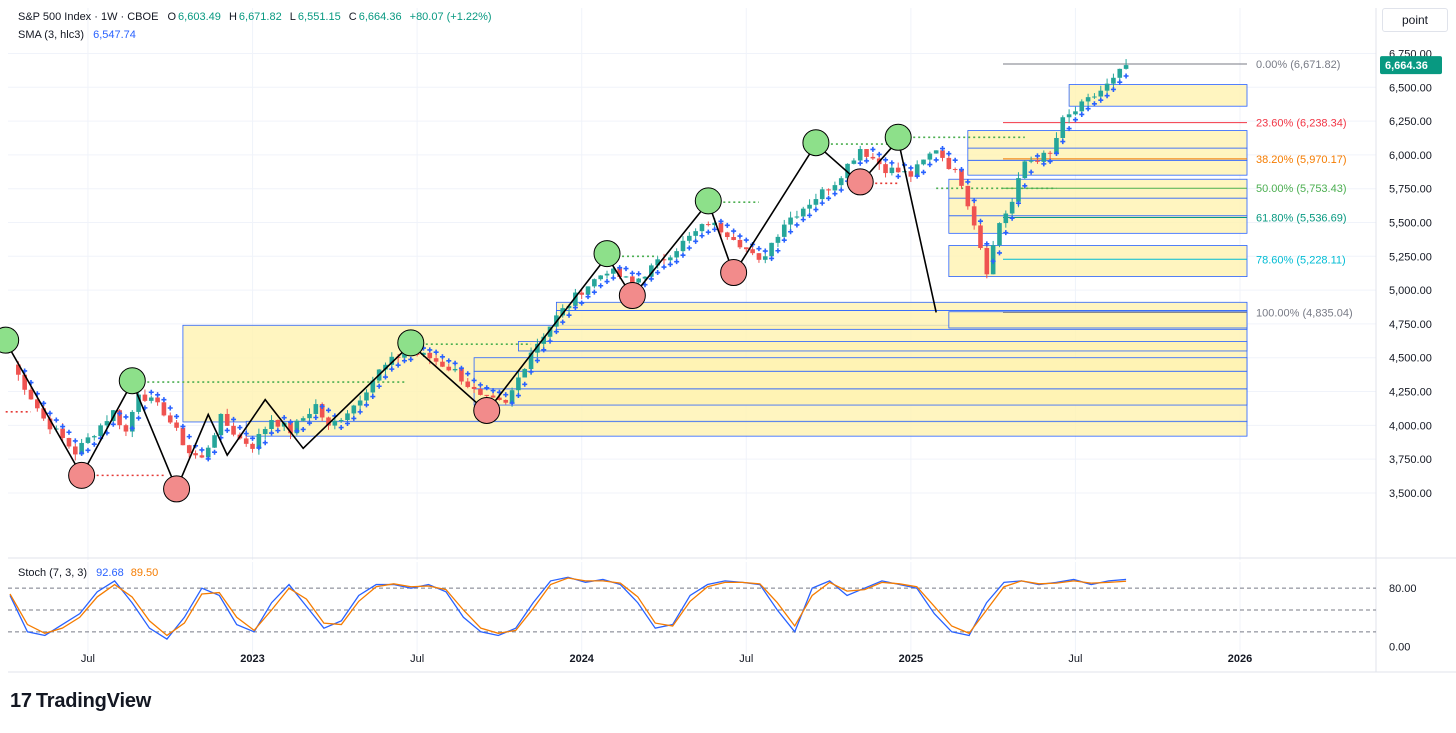 The height and width of the screenshot is (733, 1456). I want to click on pivot-high-marker, so click(10, 340).